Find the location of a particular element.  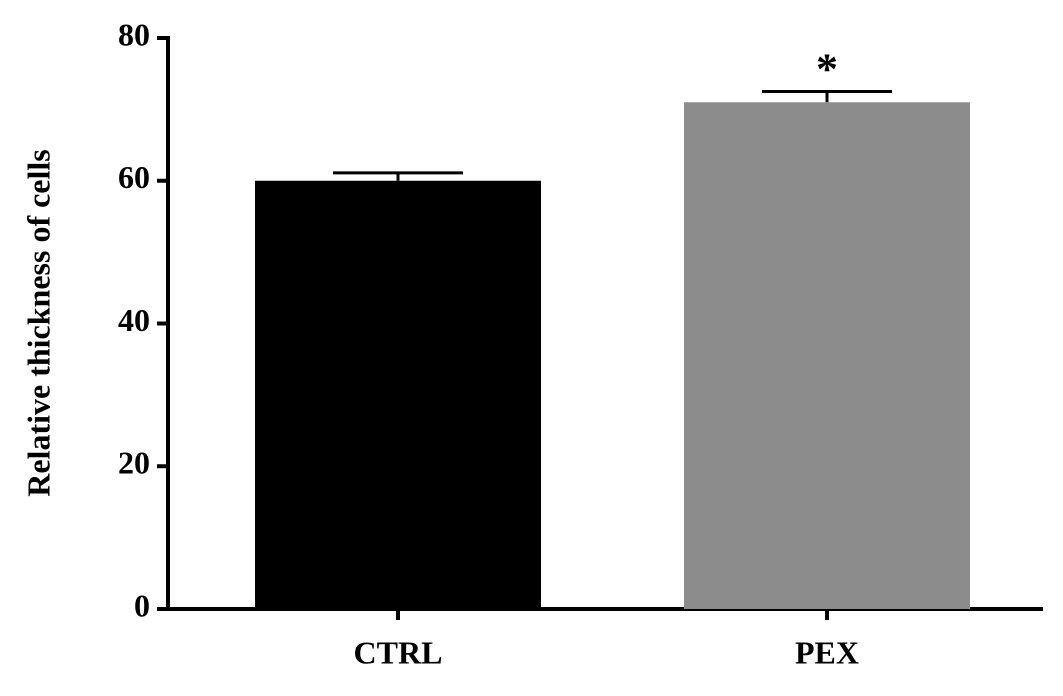

y-axis-label: Relative thickness of cells is located at coordinates (38, 323).